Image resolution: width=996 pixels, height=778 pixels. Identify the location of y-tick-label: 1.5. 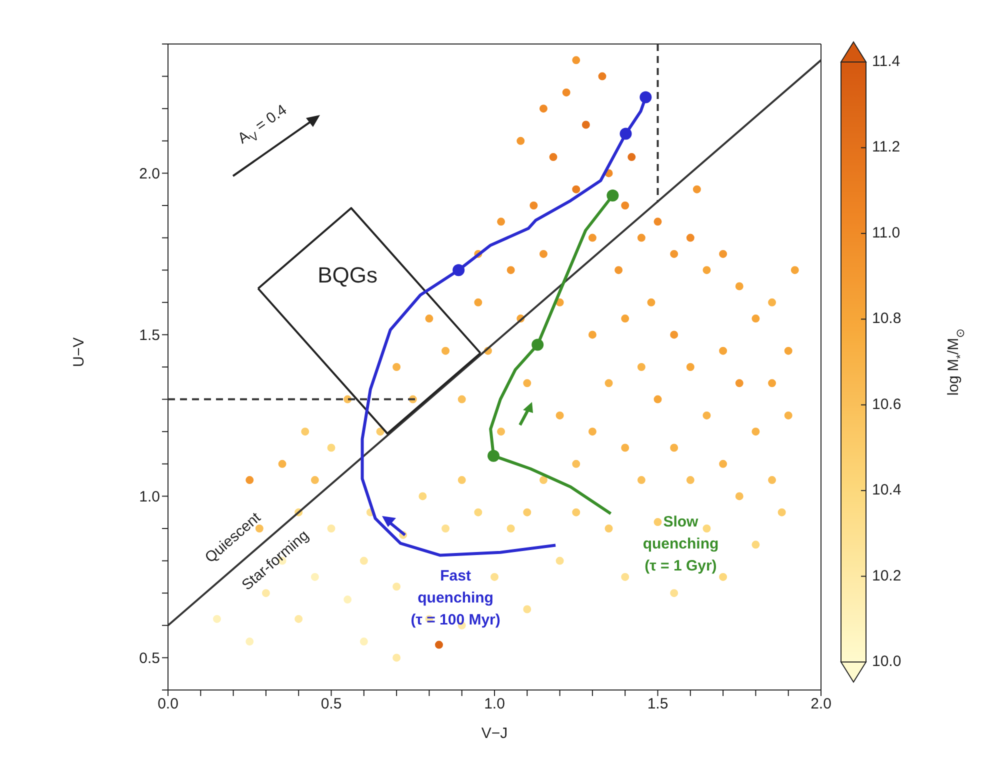
(149, 335).